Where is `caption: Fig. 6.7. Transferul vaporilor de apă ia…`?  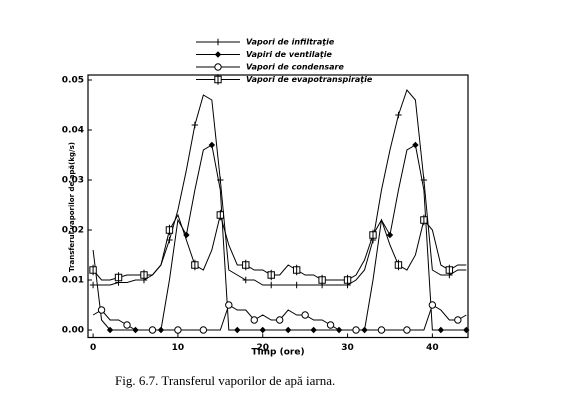
caption: Fig. 6.7. Transferul vaporilor de apă ia… is located at coordinates (225, 380).